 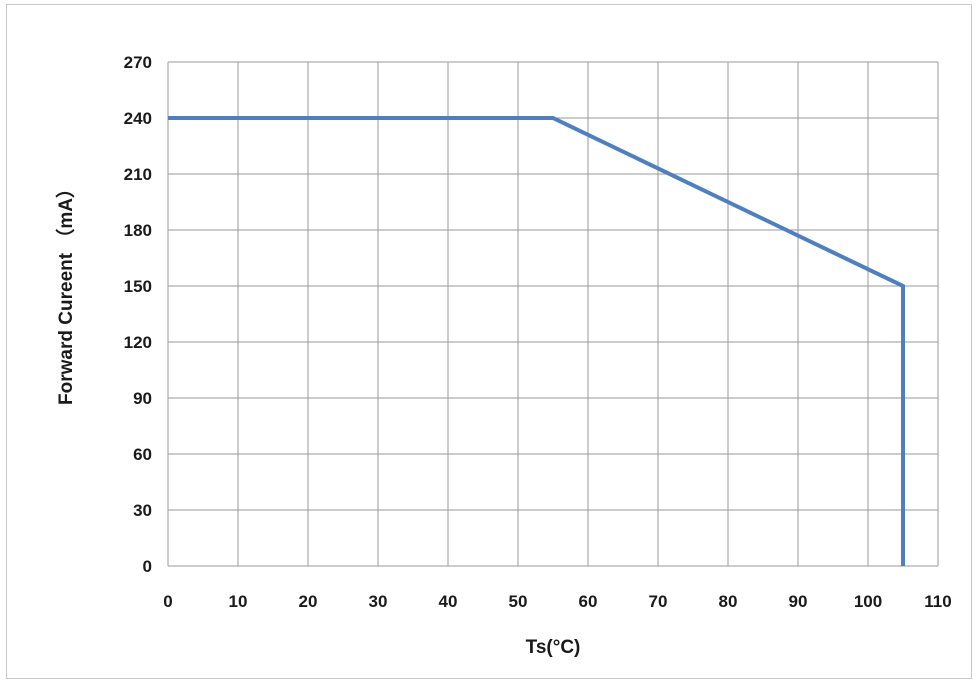 I want to click on x-tick-label: 30, so click(x=378, y=601).